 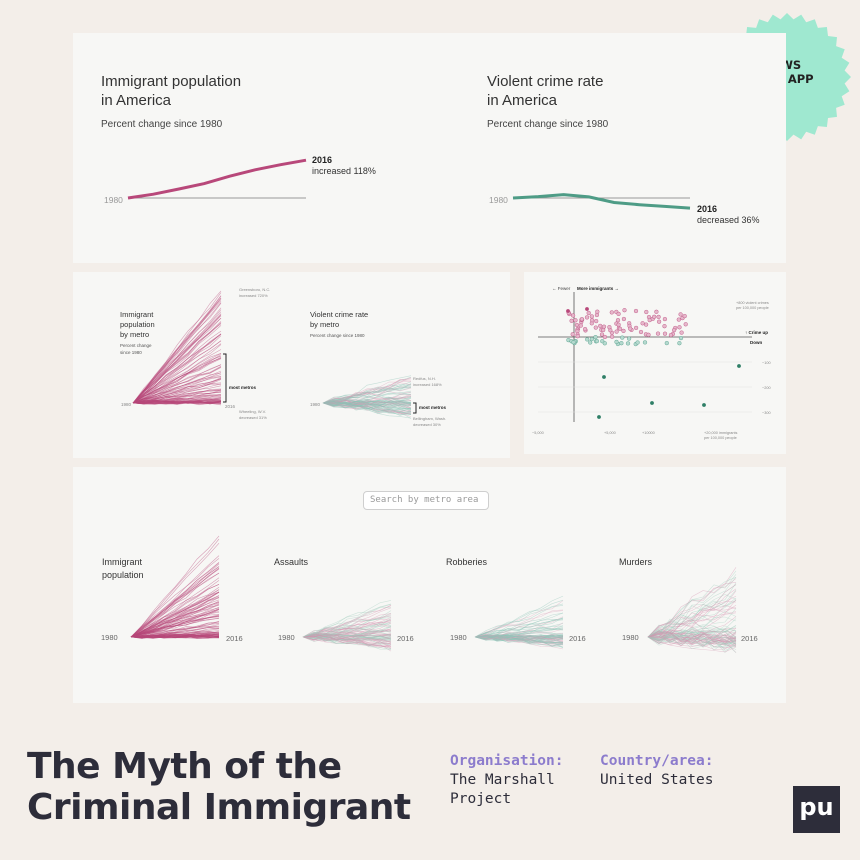 I want to click on scatter-y-tick-2: −200, so click(x=766, y=388).